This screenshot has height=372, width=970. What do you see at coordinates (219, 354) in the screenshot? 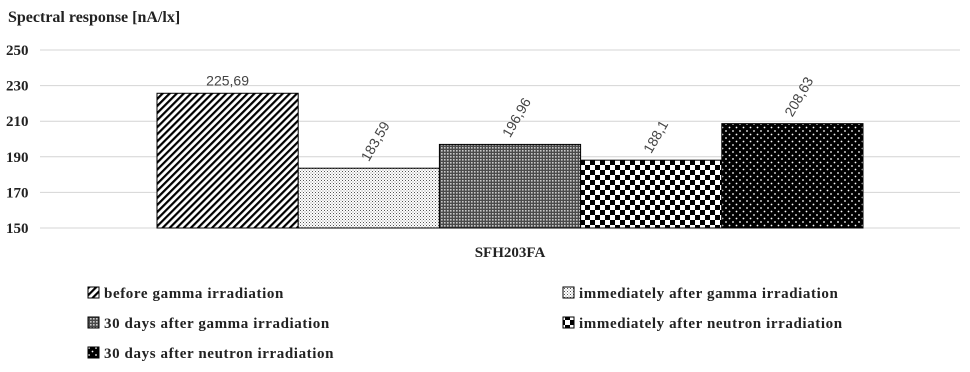
I see `legend-label: 30 days after neutron irradiation` at bounding box center [219, 354].